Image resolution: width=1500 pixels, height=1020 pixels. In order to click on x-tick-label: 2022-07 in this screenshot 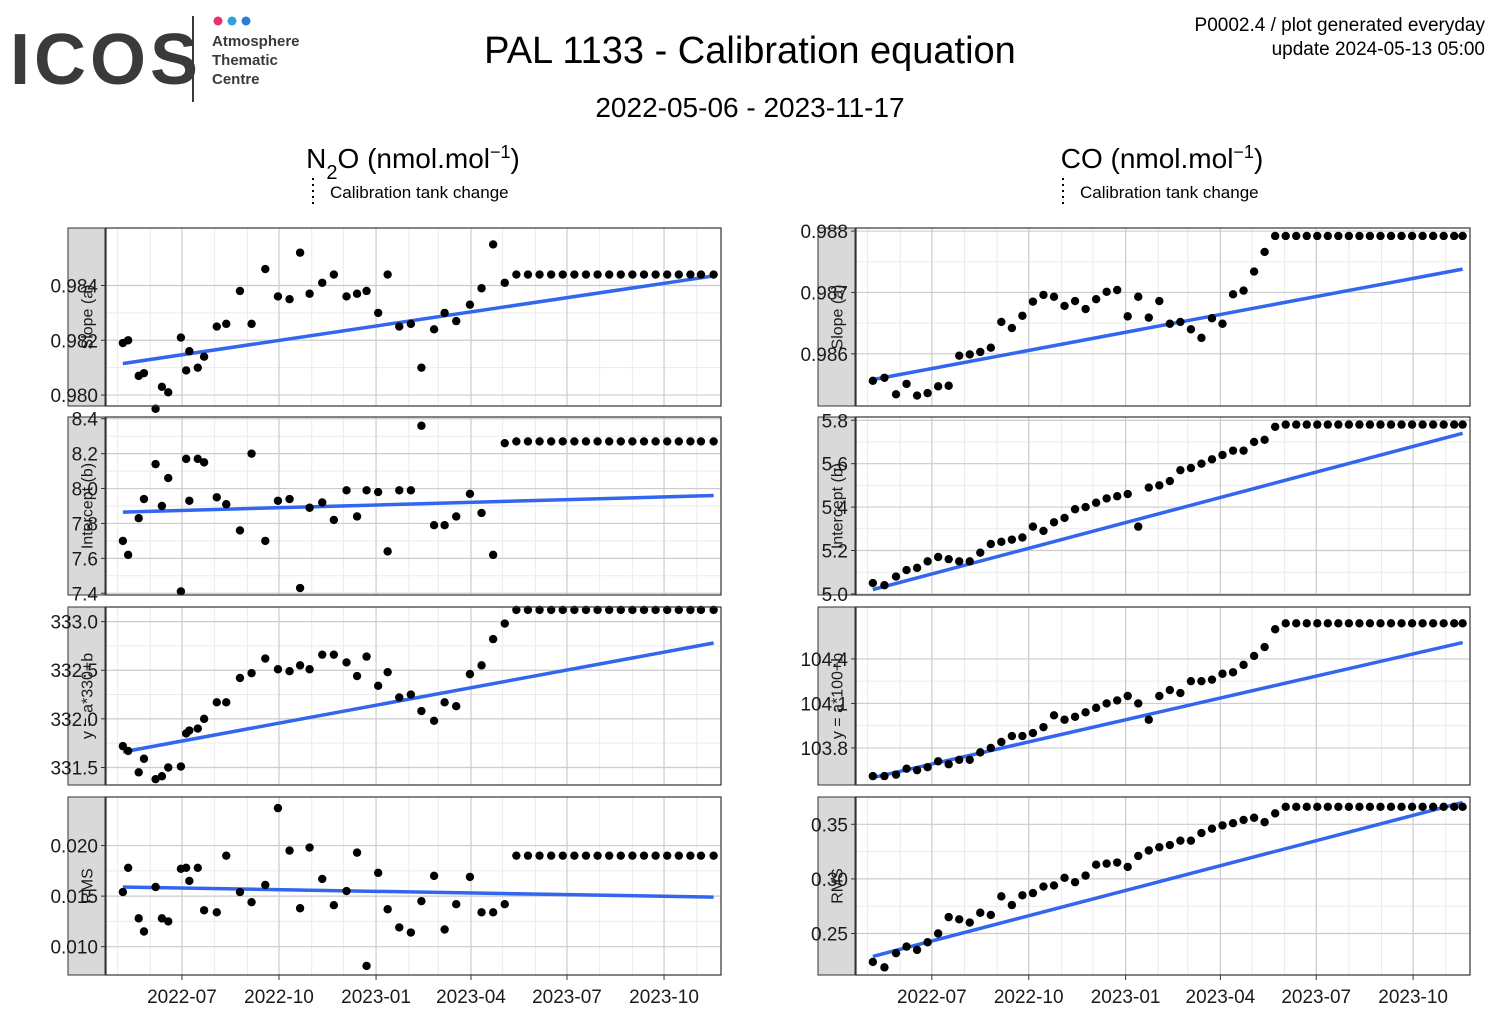, I will do `click(932, 997)`.